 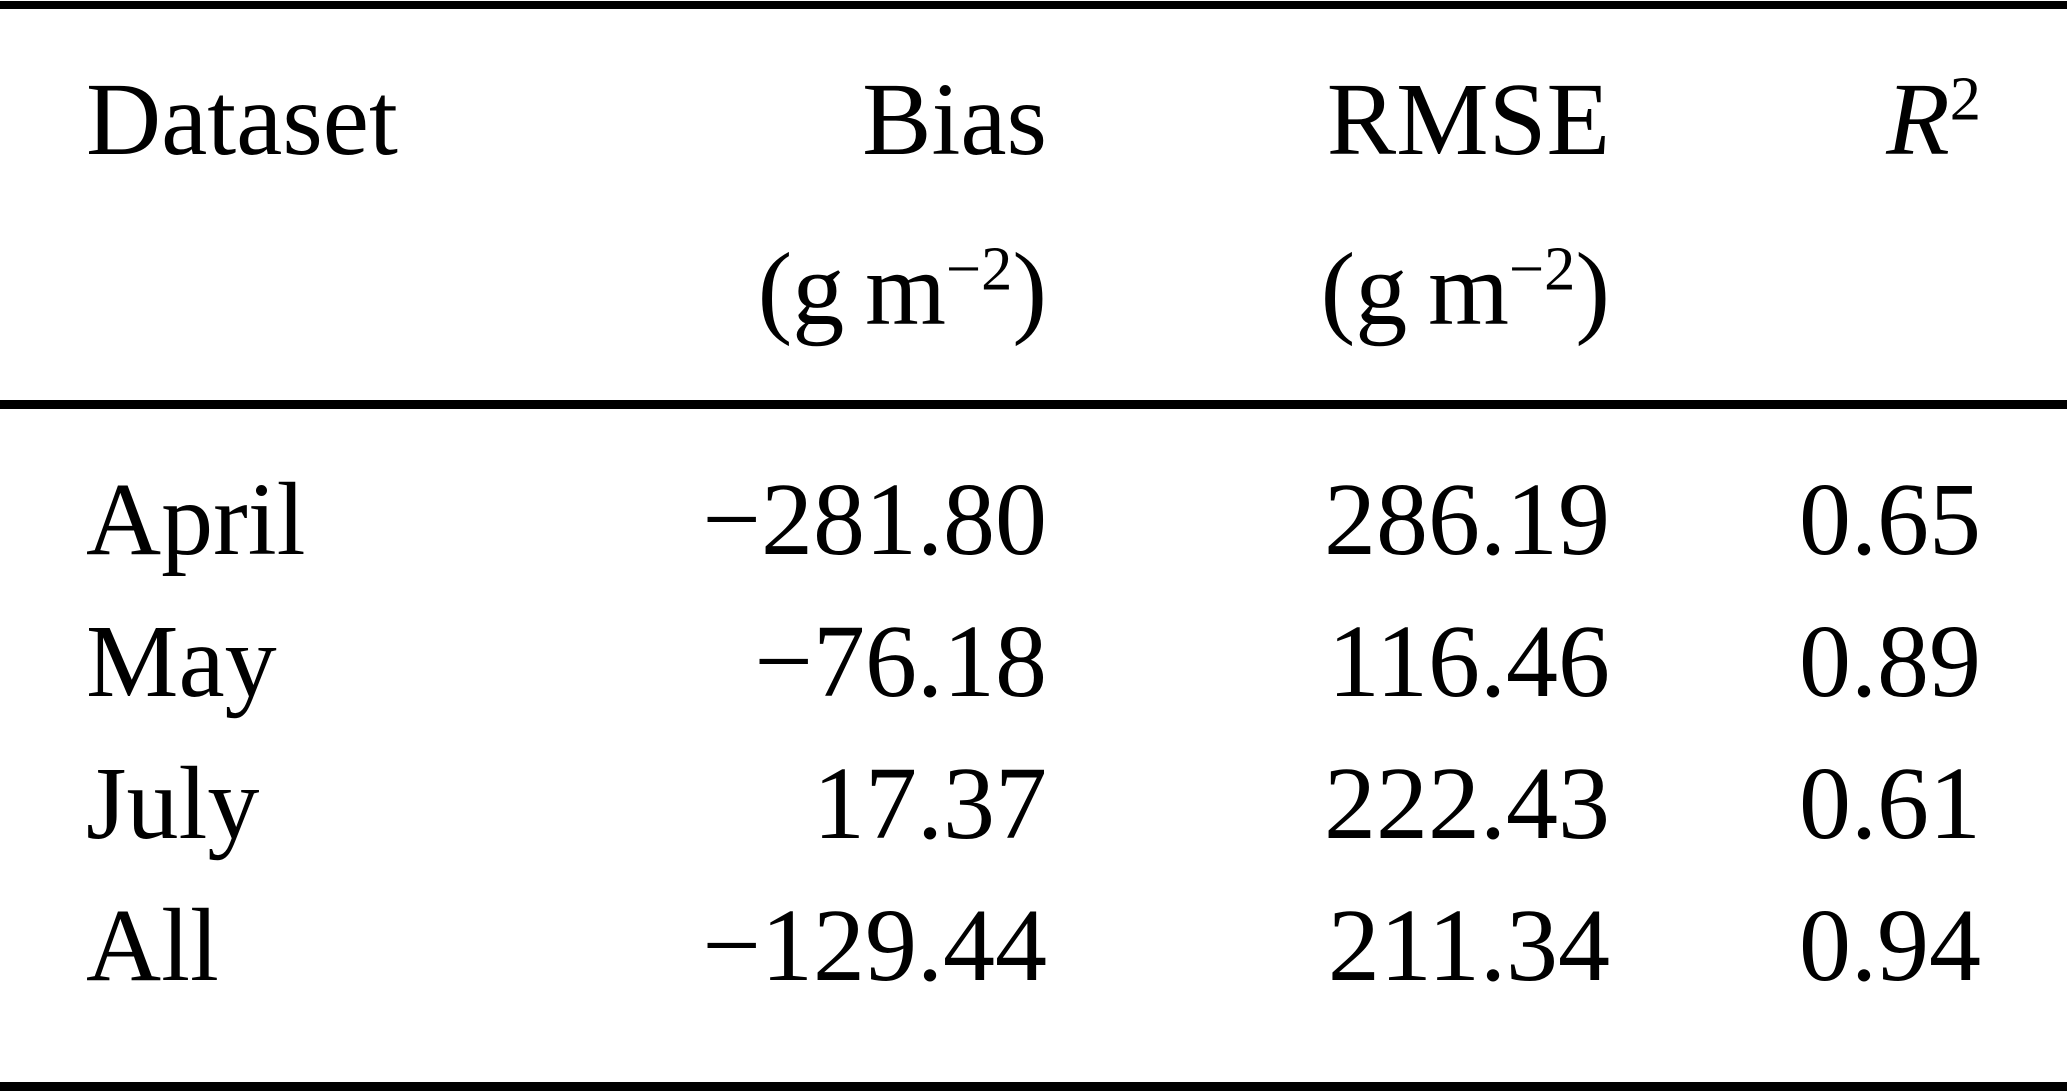 I want to click on unit-rmse: (g m−2), so click(x=1328, y=283).